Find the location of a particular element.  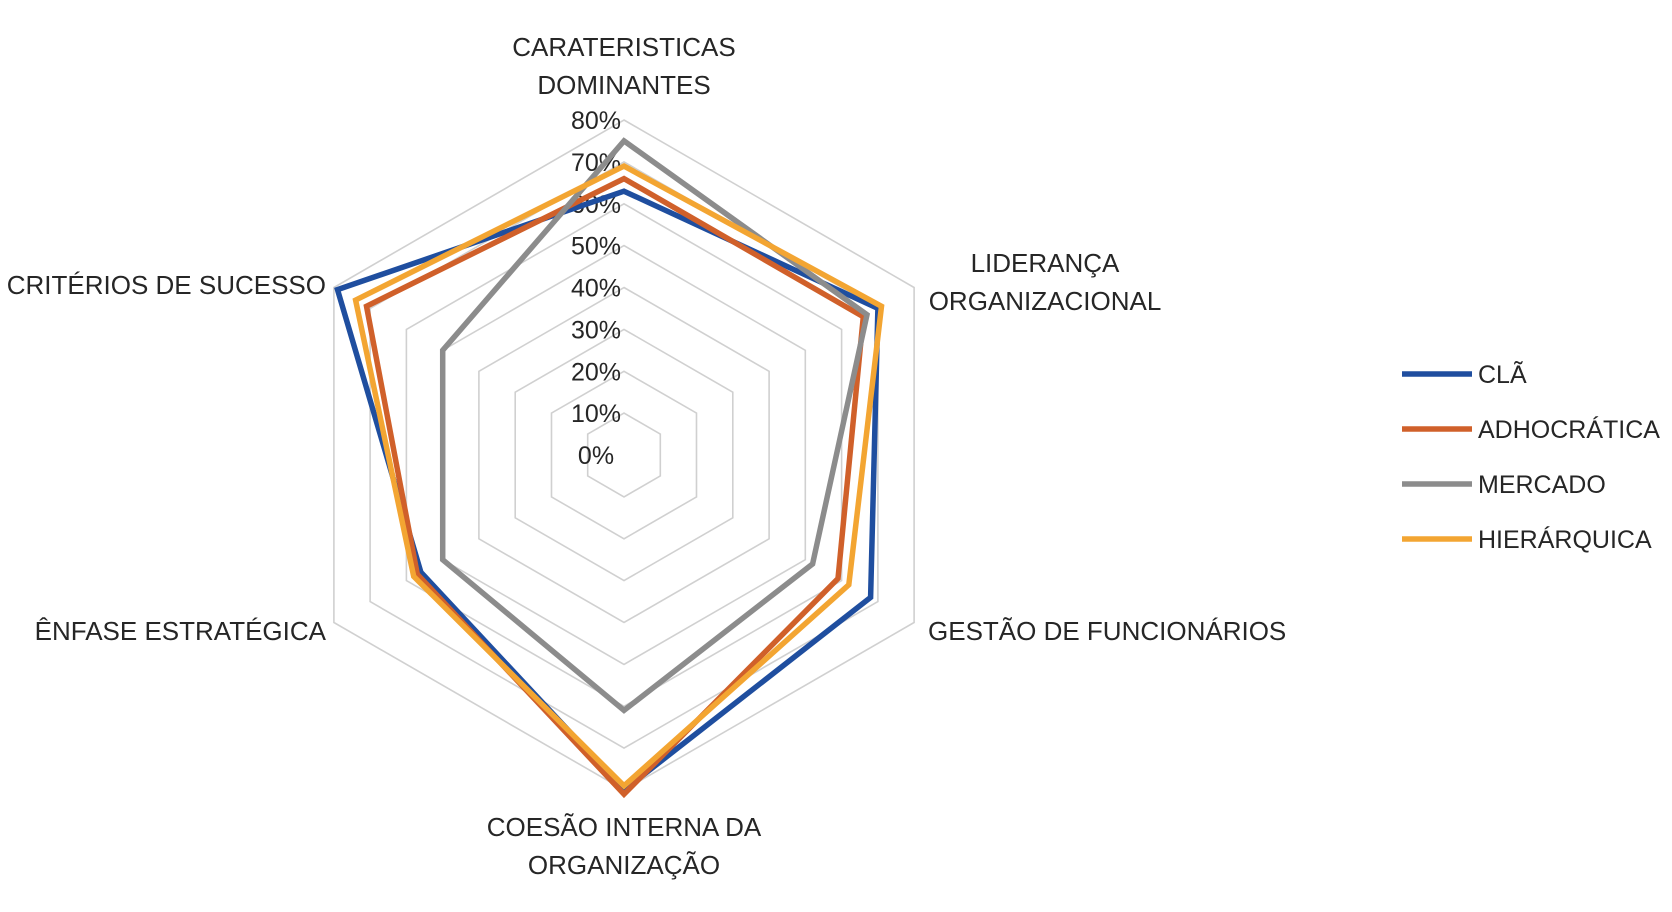

axis-label-criterios: CRITÉRIOS DE SUCESSO is located at coordinates (166, 285).